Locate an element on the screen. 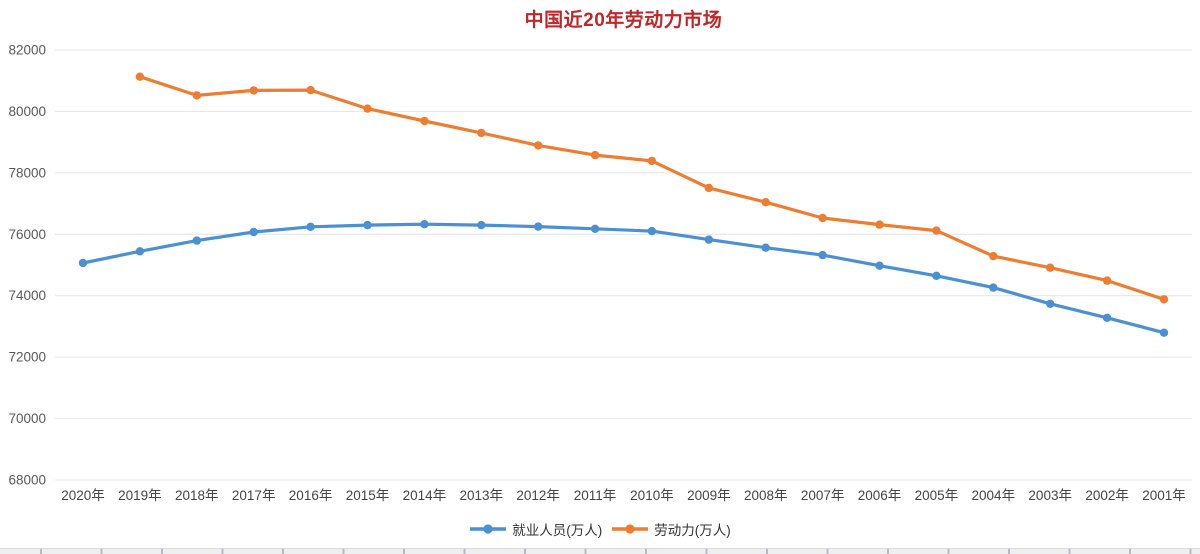 The width and height of the screenshot is (1200, 554). legend-item-laborforce: 劳动力(万人) is located at coordinates (671, 529).